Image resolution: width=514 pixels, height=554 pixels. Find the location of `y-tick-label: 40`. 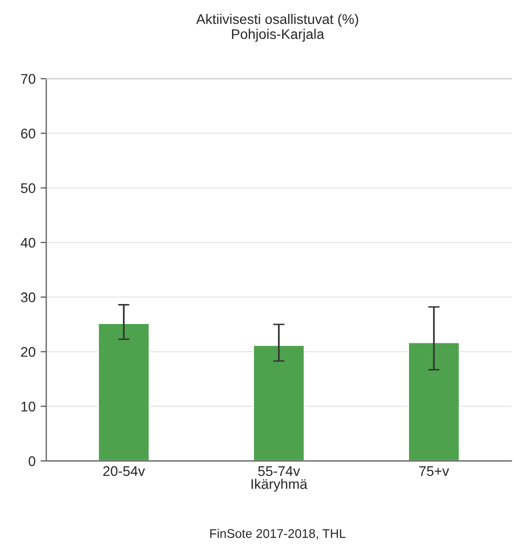

y-tick-label: 40 is located at coordinates (28, 243).